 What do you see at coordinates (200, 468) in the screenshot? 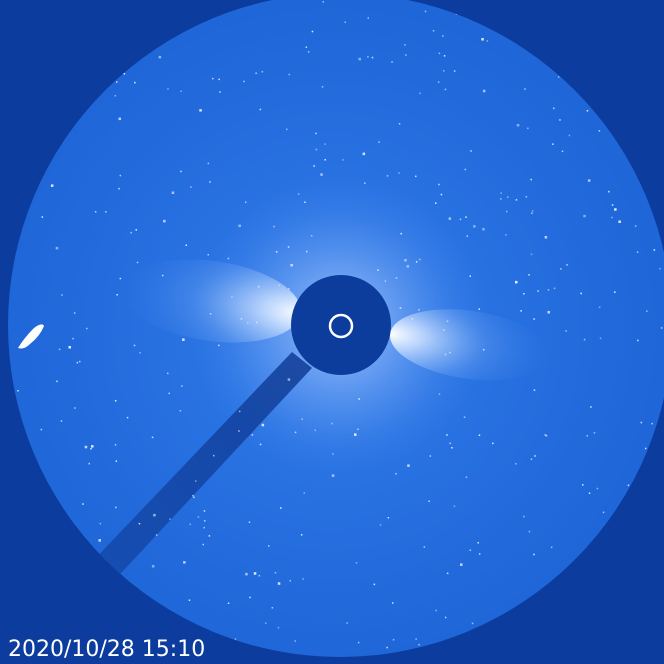
I see `pylon-shadow` at bounding box center [200, 468].